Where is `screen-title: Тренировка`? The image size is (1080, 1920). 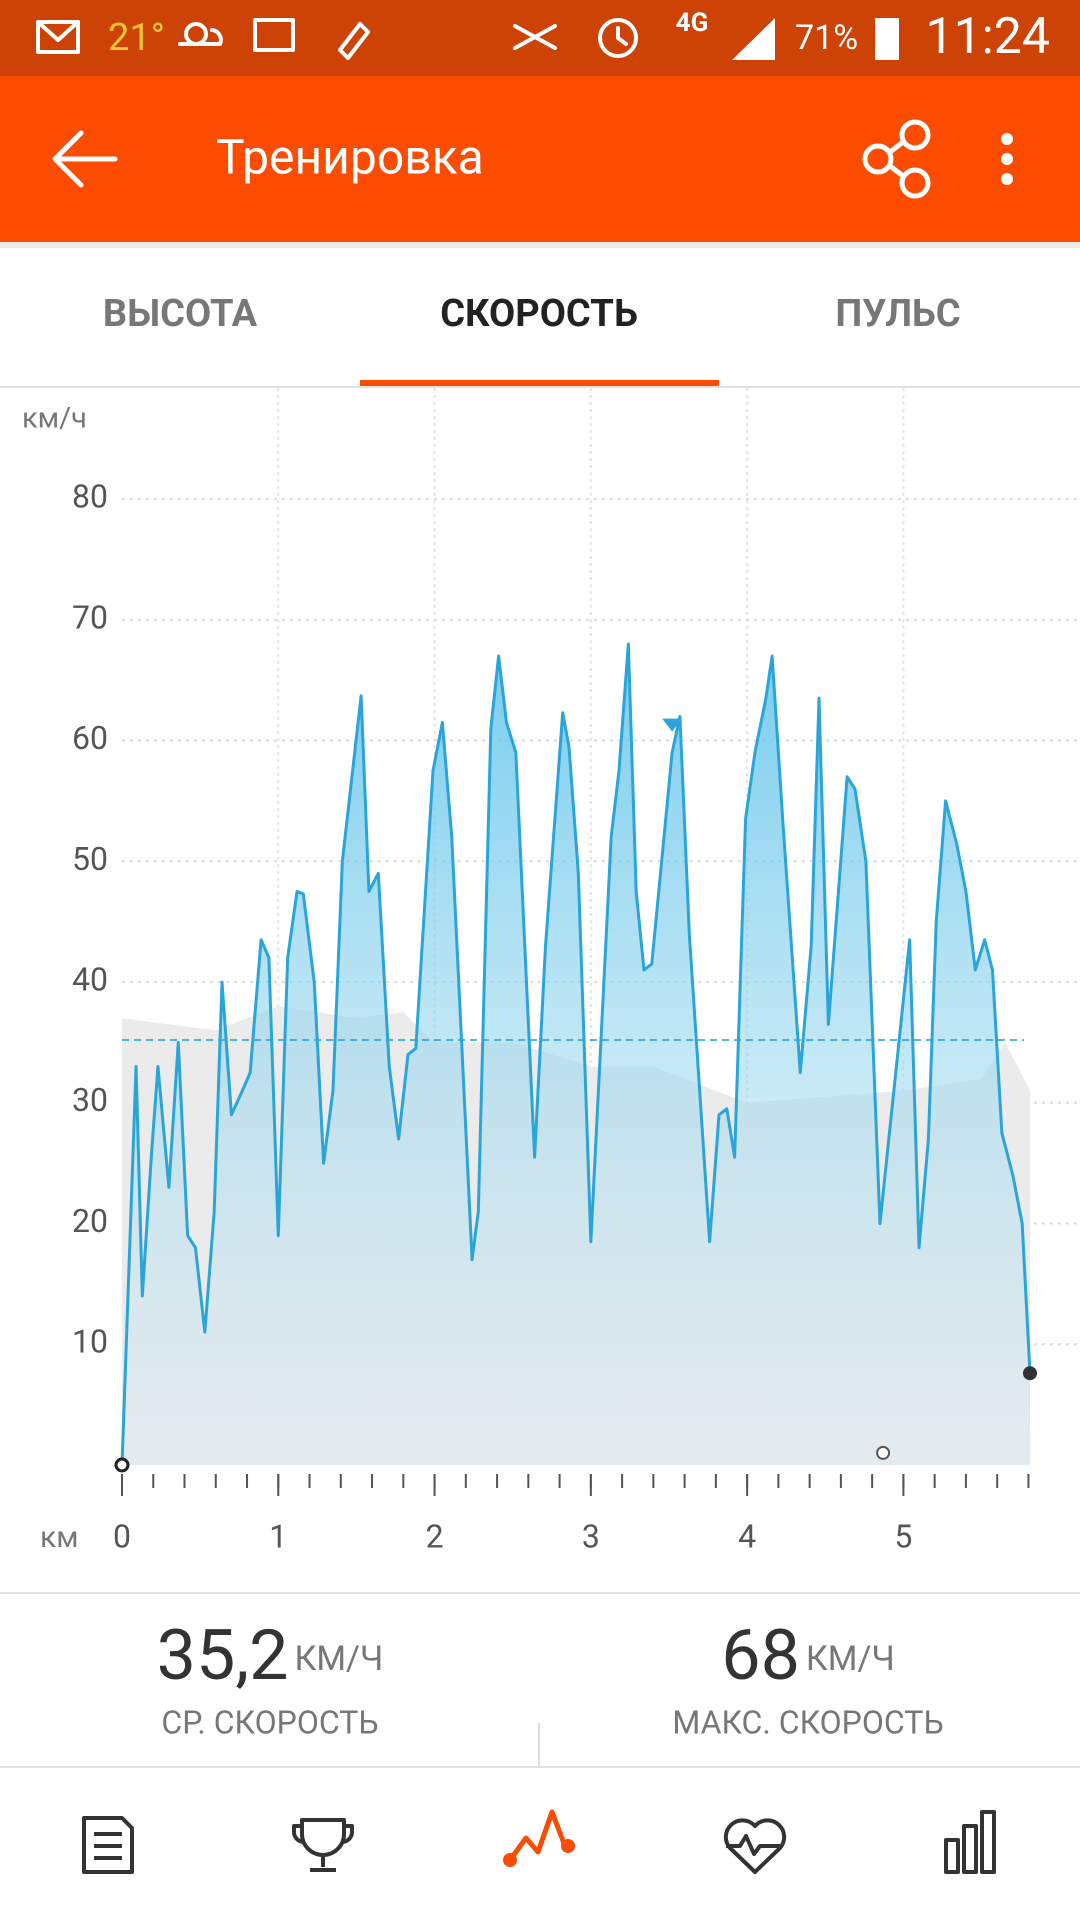
screen-title: Тренировка is located at coordinates (350, 157).